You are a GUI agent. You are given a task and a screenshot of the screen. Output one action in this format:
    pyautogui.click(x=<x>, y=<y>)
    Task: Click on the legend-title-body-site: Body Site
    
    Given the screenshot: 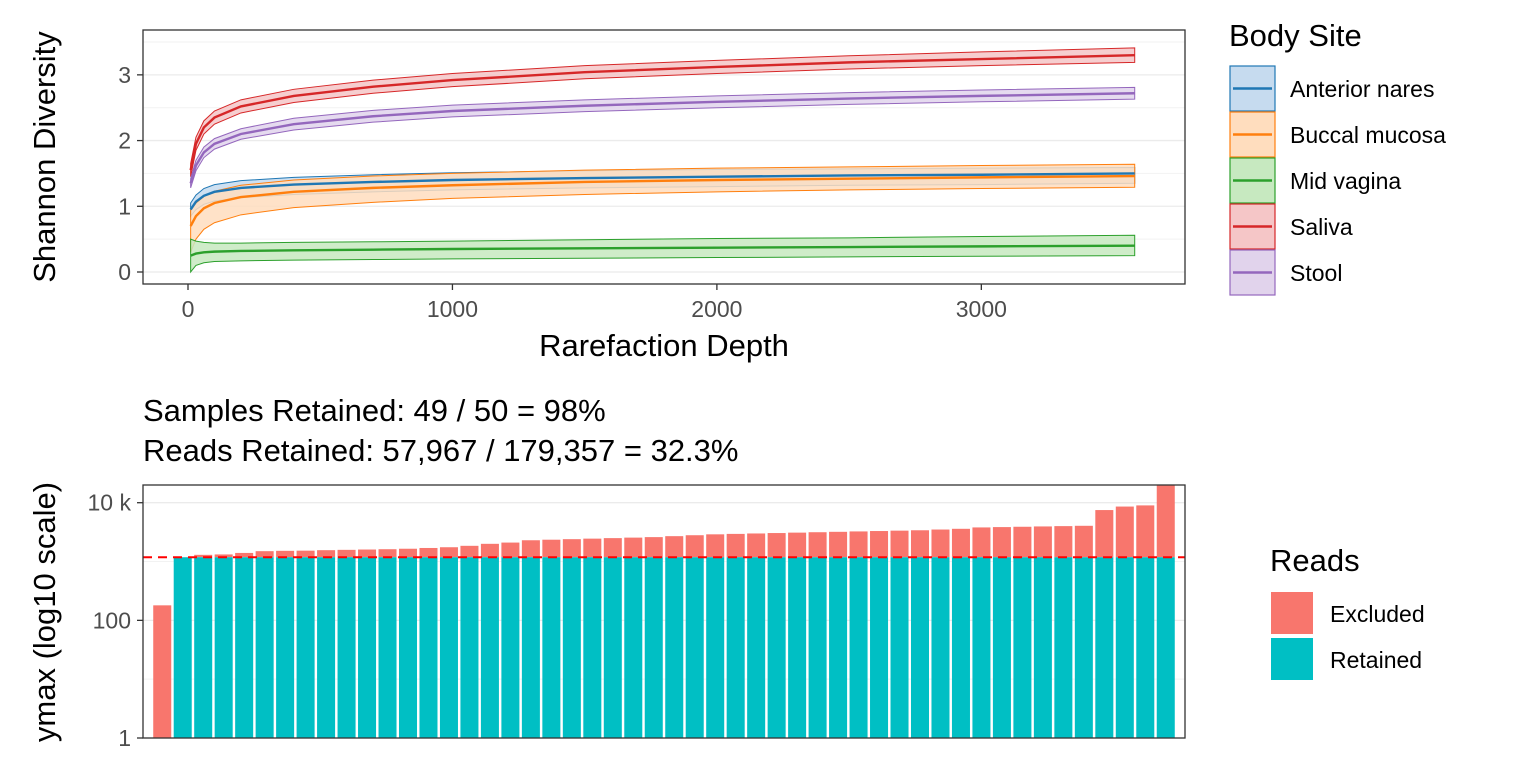 What is the action you would take?
    pyautogui.click(x=1295, y=35)
    